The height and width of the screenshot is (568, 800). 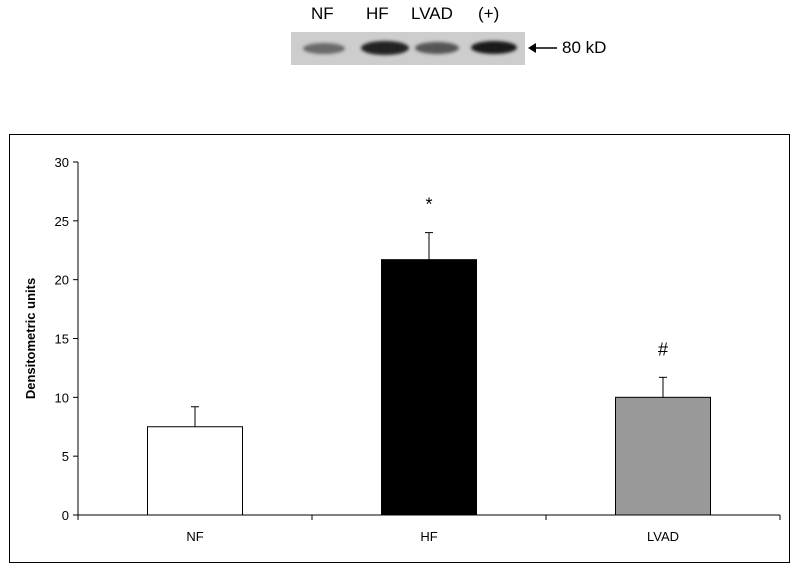 What do you see at coordinates (62, 397) in the screenshot?
I see `y-tick-label: 10` at bounding box center [62, 397].